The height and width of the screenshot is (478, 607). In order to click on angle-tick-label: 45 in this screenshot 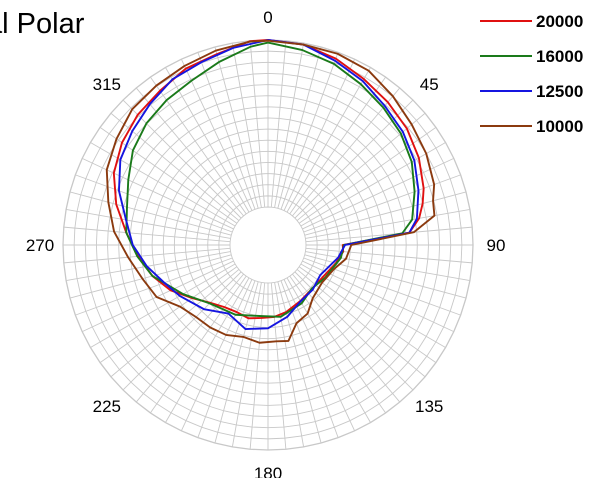, I will do `click(429, 84)`.